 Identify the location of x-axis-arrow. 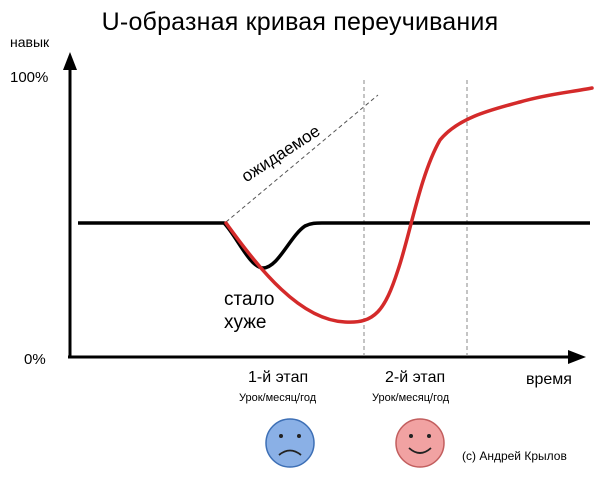
(577, 357).